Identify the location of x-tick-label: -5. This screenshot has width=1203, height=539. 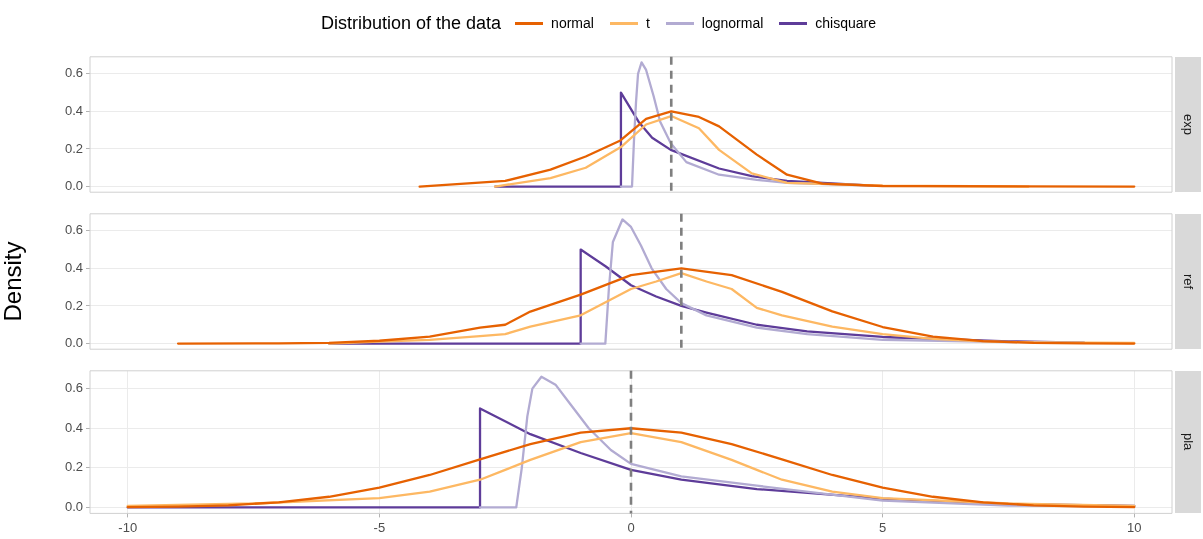
(379, 527).